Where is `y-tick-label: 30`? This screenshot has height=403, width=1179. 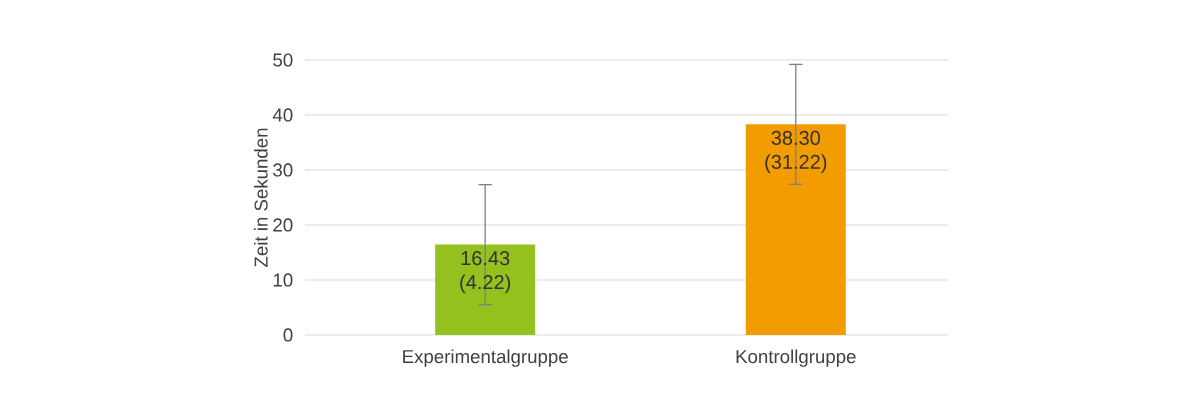 y-tick-label: 30 is located at coordinates (283, 170).